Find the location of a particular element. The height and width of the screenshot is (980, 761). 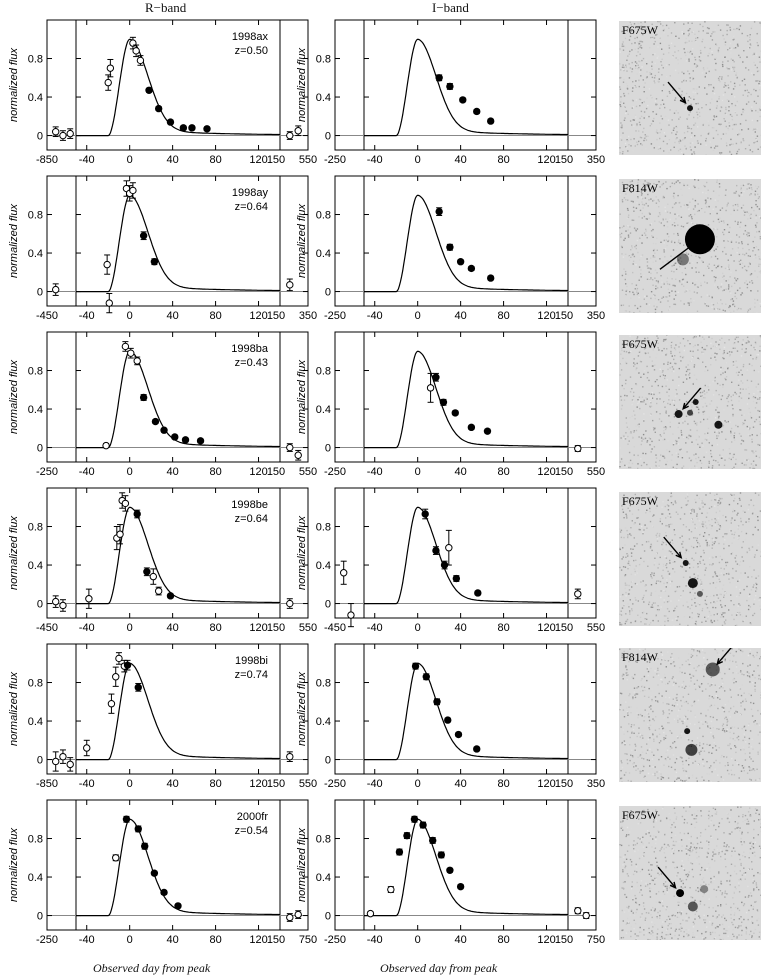

redshift-label: z=0.64 is located at coordinates (251, 207).